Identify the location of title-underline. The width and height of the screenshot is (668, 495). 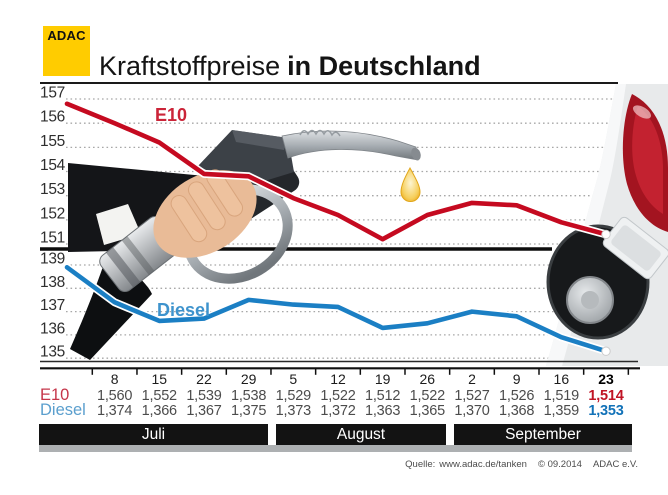
(329, 83).